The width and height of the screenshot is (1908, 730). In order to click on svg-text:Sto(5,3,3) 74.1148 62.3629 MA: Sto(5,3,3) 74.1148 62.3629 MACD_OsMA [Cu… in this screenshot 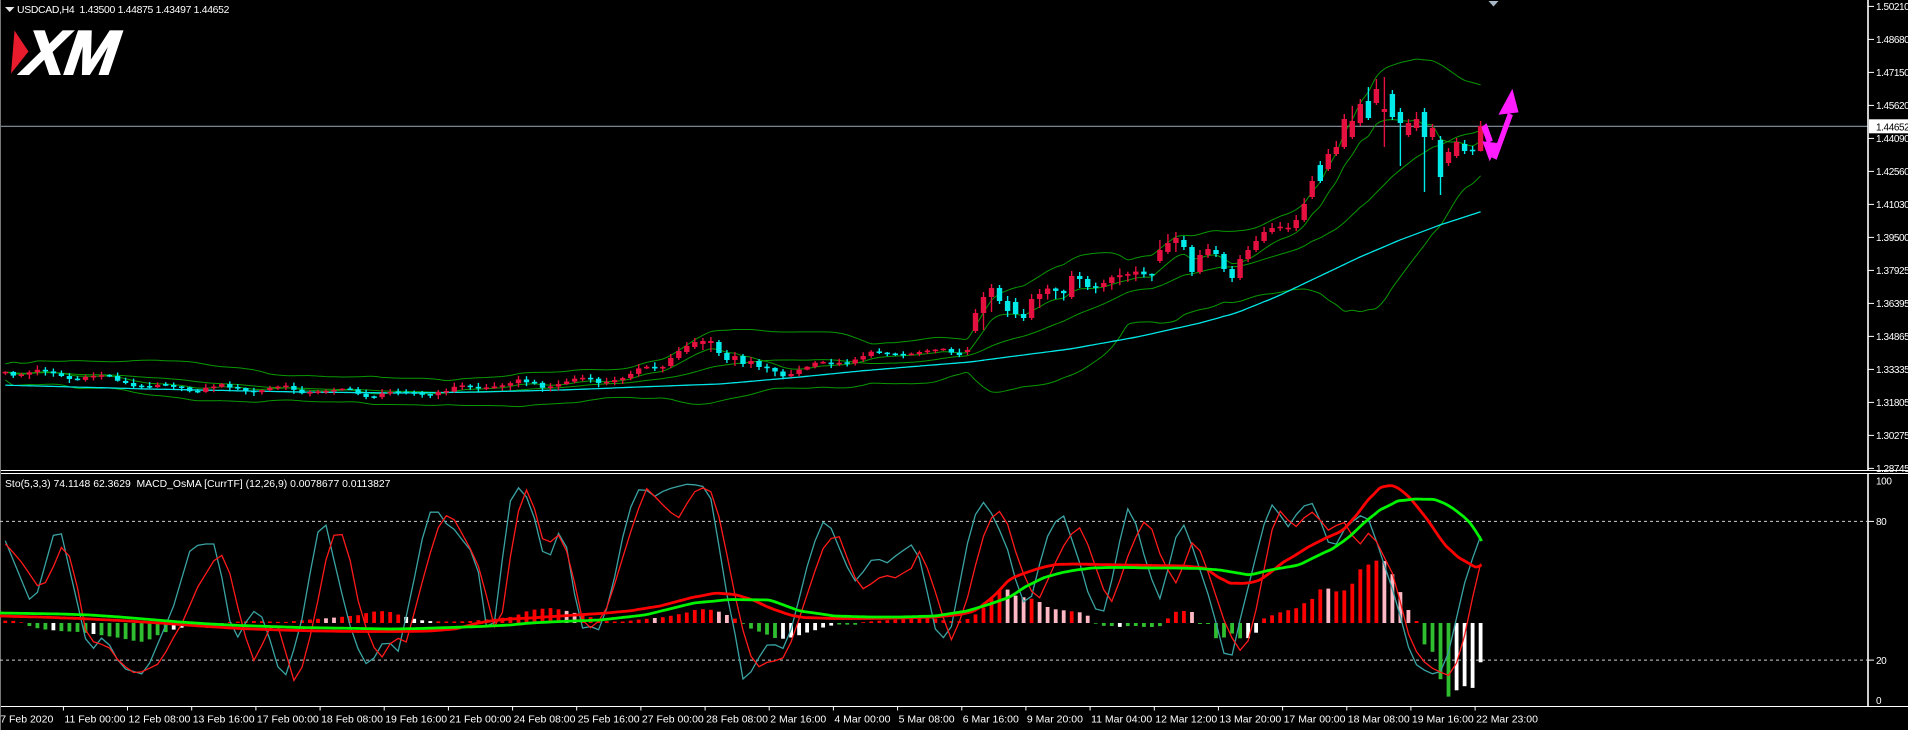, I will do `click(198, 484)`.